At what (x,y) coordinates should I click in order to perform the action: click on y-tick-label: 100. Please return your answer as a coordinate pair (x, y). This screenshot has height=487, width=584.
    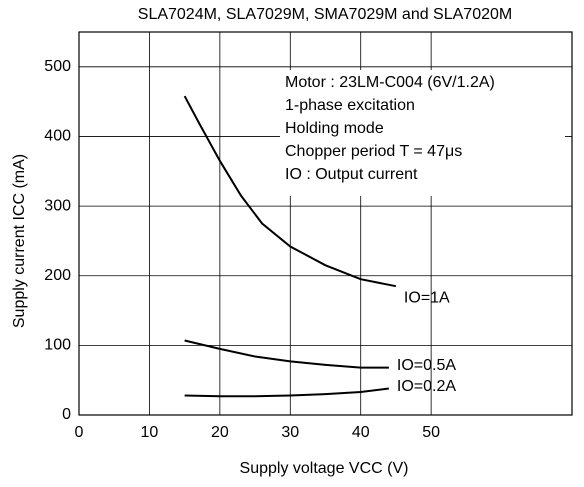
    Looking at the image, I should click on (57, 345).